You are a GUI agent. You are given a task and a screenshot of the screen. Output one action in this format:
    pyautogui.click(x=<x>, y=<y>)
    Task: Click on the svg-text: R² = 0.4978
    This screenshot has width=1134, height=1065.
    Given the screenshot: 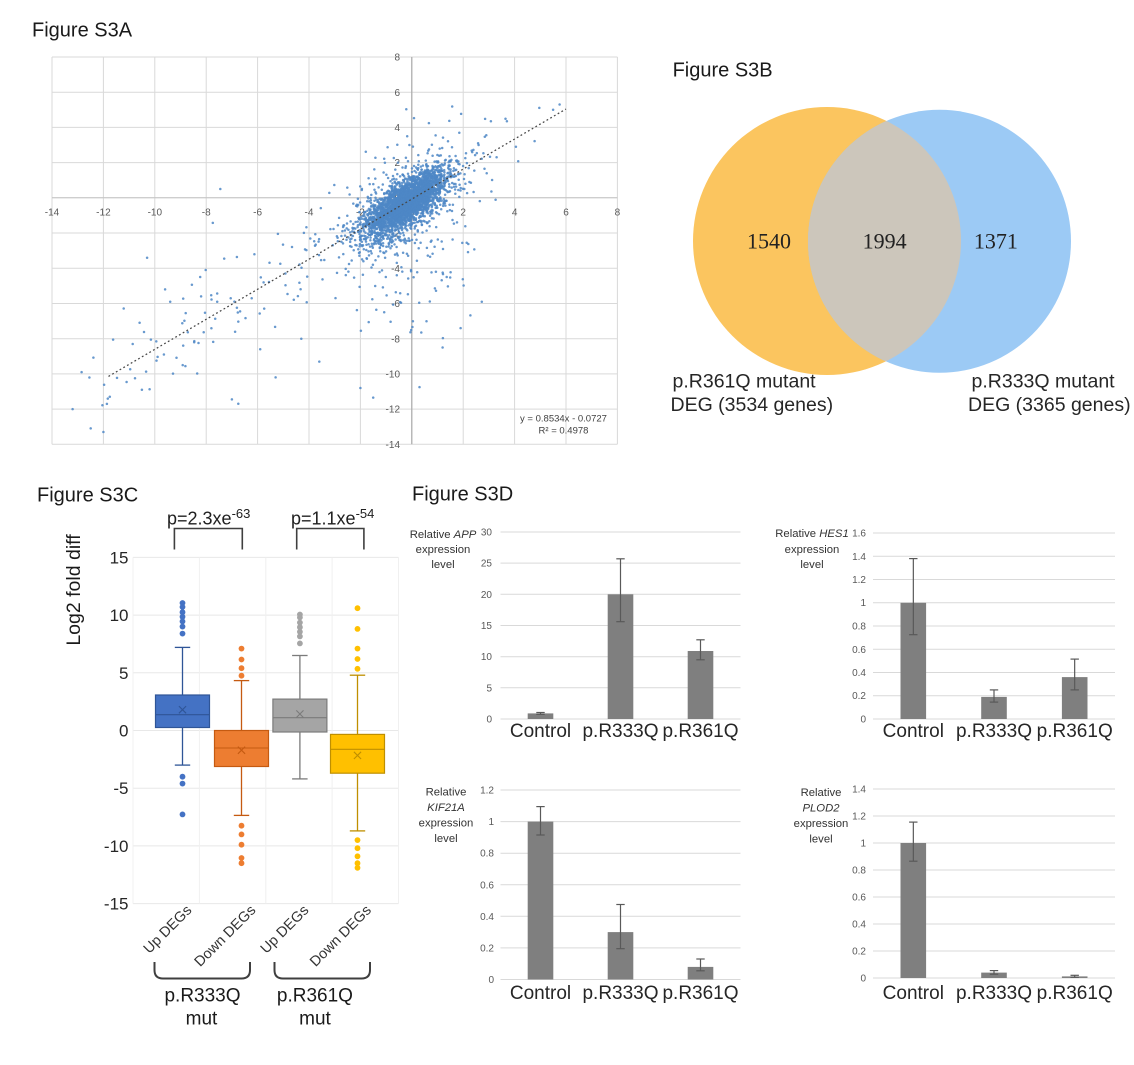 What is the action you would take?
    pyautogui.click(x=564, y=431)
    